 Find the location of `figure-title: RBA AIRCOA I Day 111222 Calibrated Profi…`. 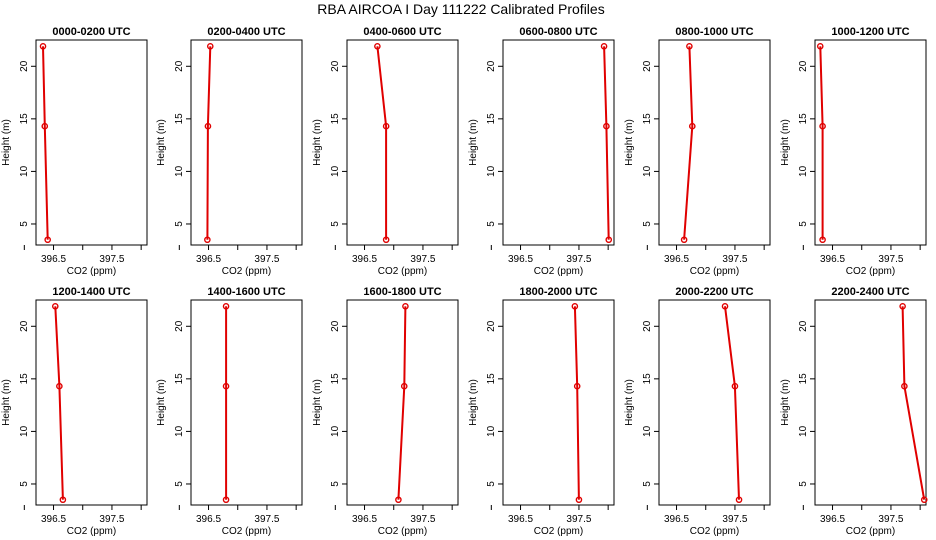

figure-title: RBA AIRCOA I Day 111222 Calibrated Profi… is located at coordinates (460, 9).